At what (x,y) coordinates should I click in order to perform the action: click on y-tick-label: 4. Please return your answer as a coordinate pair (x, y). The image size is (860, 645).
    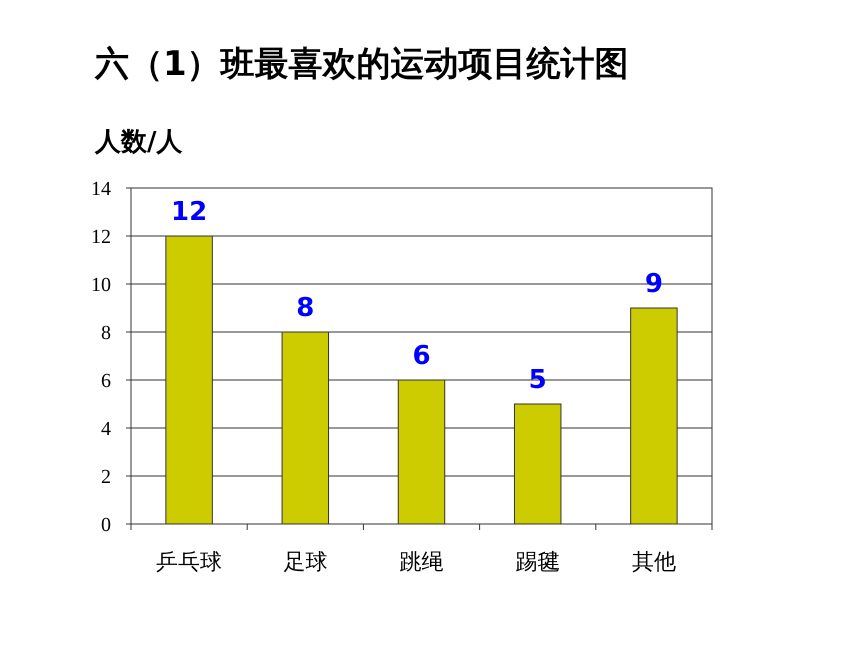
    Looking at the image, I should click on (106, 429).